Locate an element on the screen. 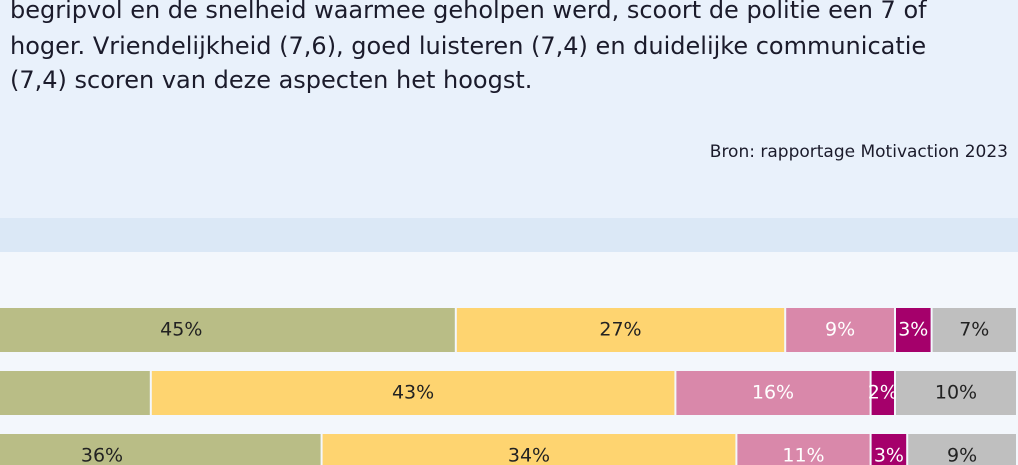 This screenshot has height=465, width=1018. data-label: 10% is located at coordinates (956, 393).